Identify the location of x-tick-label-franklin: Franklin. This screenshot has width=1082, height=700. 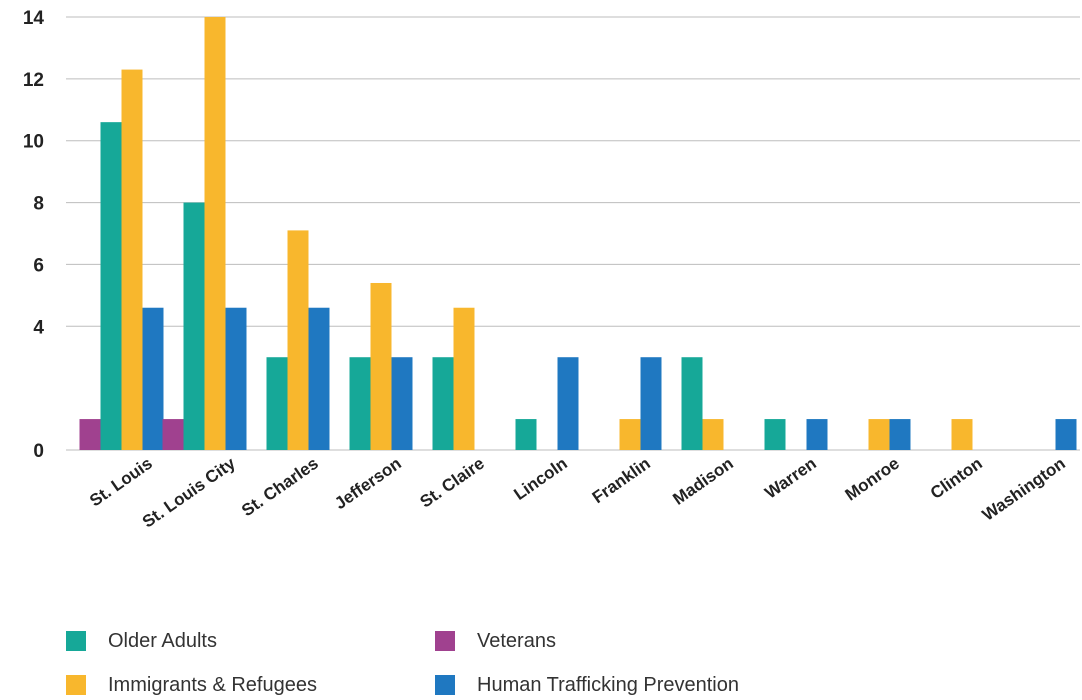
(621, 480).